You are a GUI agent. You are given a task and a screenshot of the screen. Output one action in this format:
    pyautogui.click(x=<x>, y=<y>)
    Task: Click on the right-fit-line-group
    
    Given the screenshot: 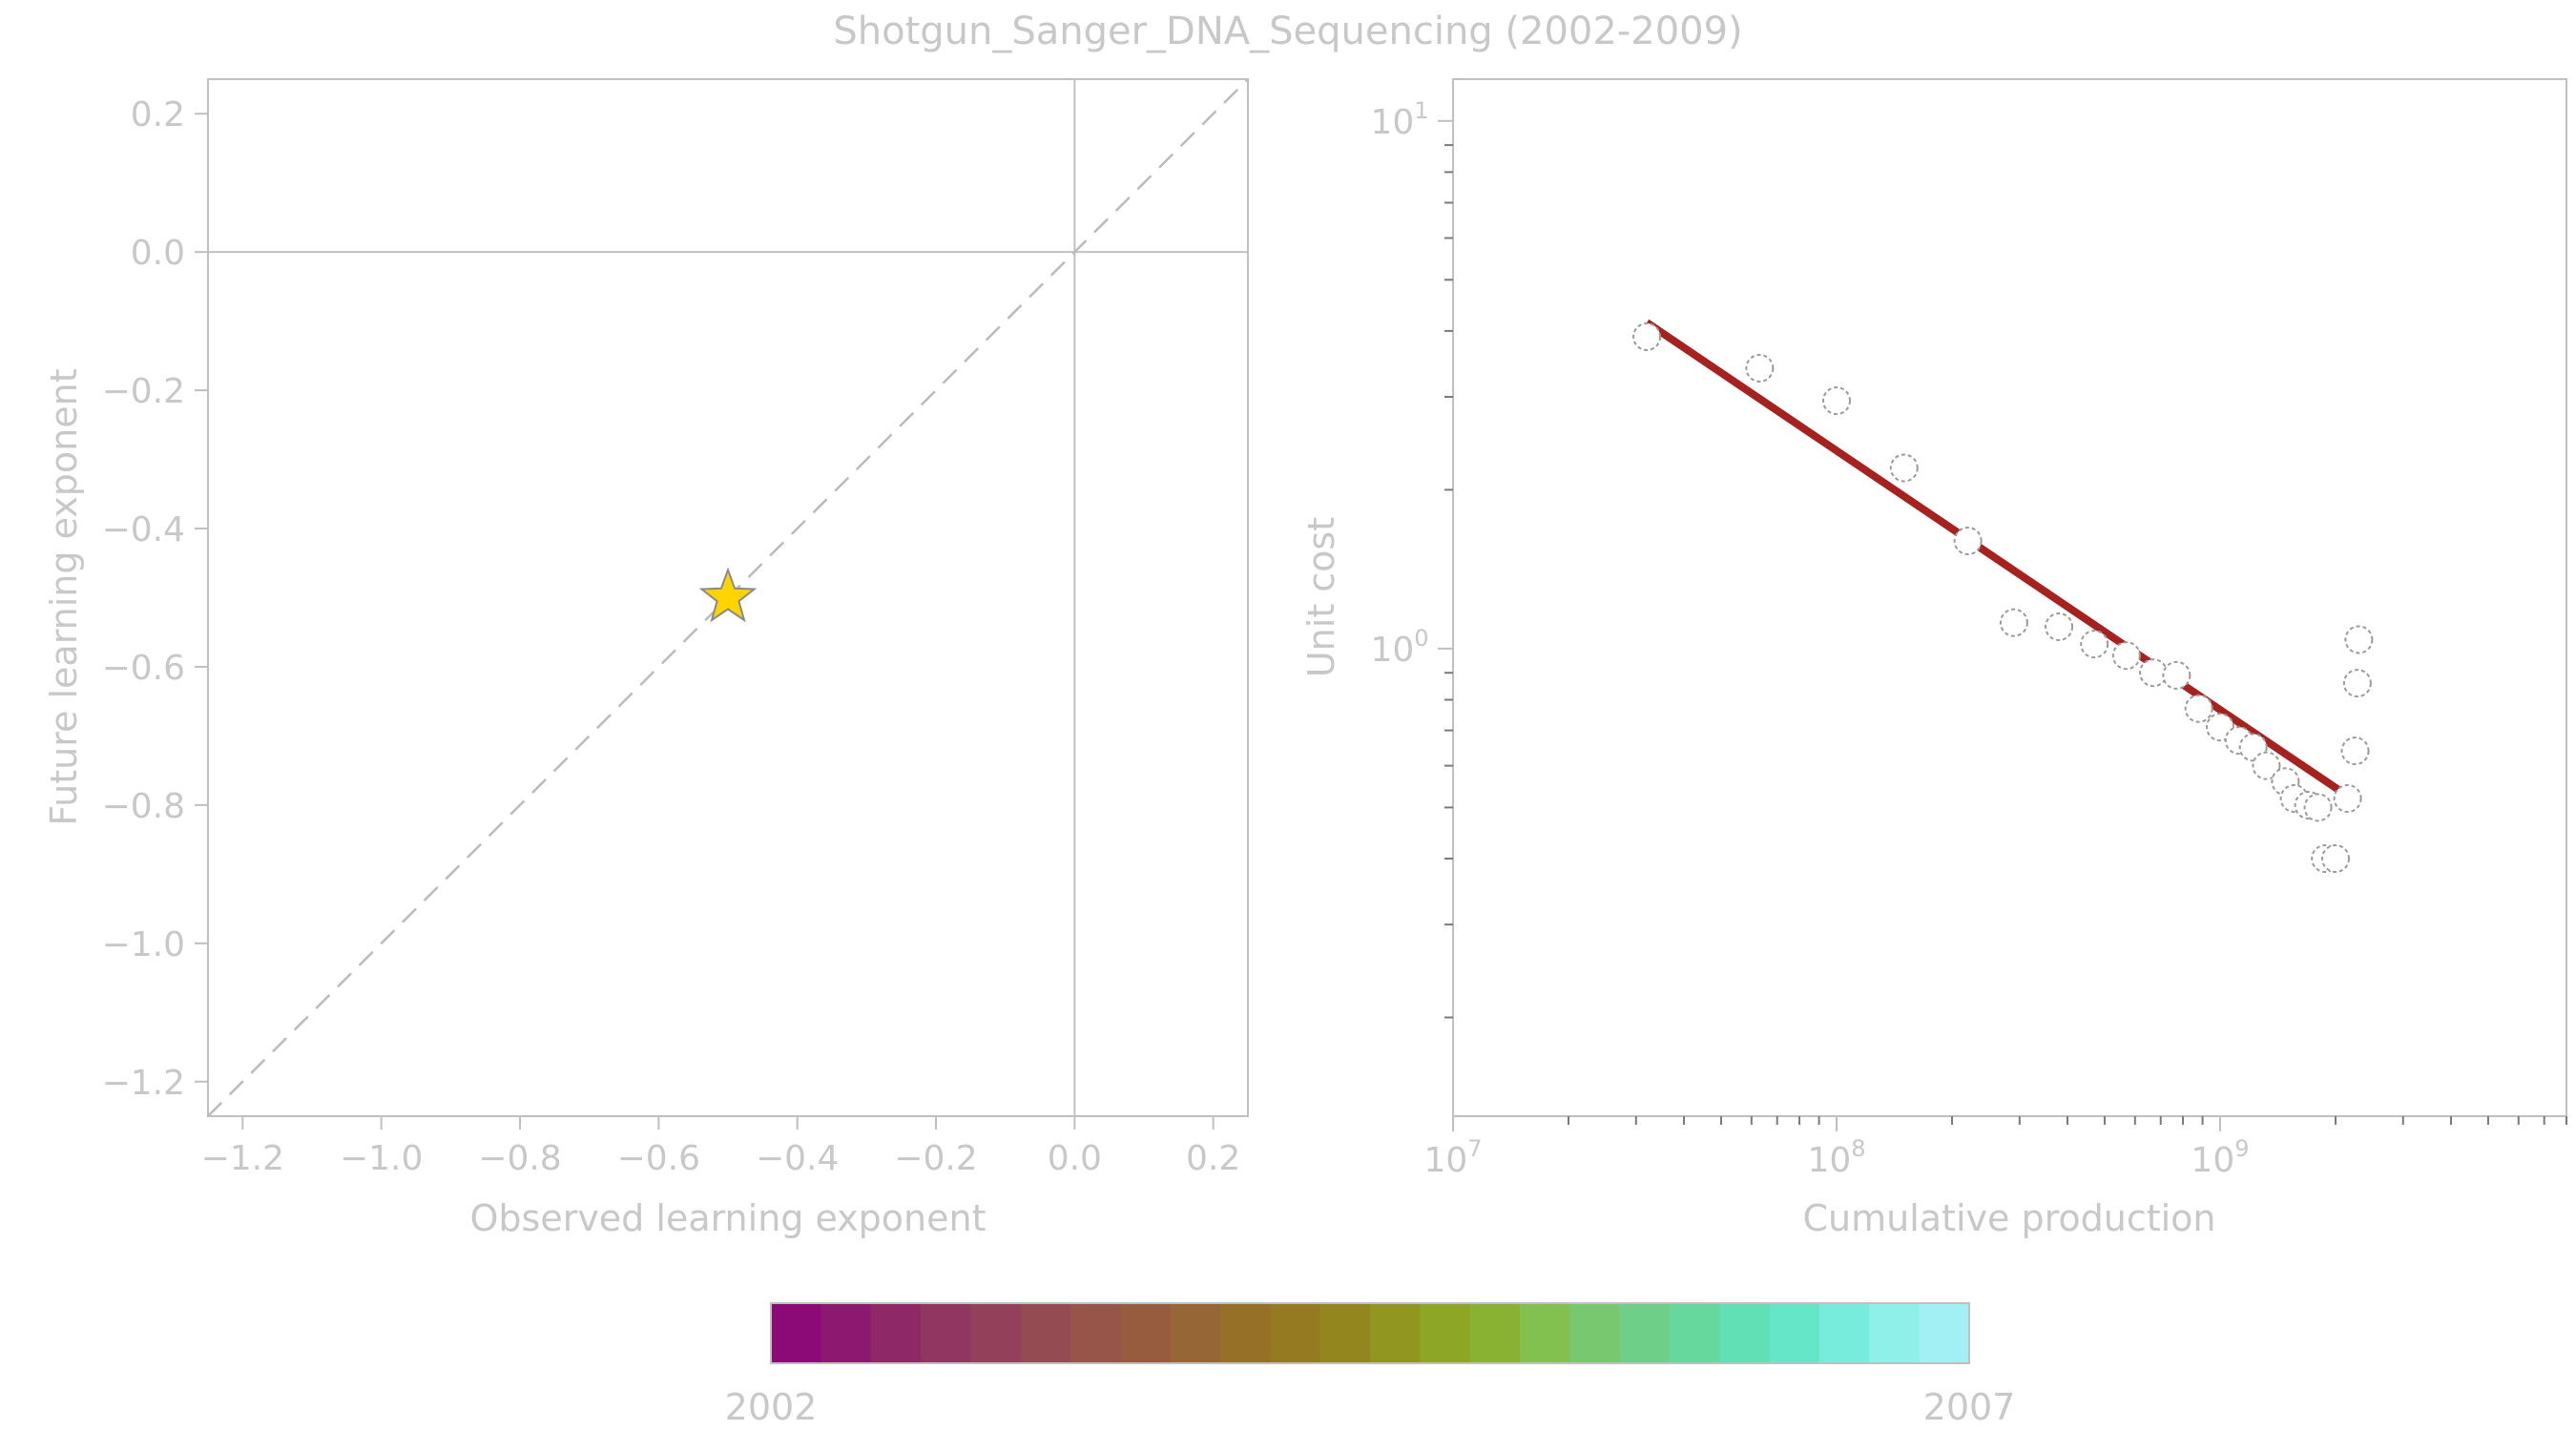 What is the action you would take?
    pyautogui.click(x=1999, y=560)
    